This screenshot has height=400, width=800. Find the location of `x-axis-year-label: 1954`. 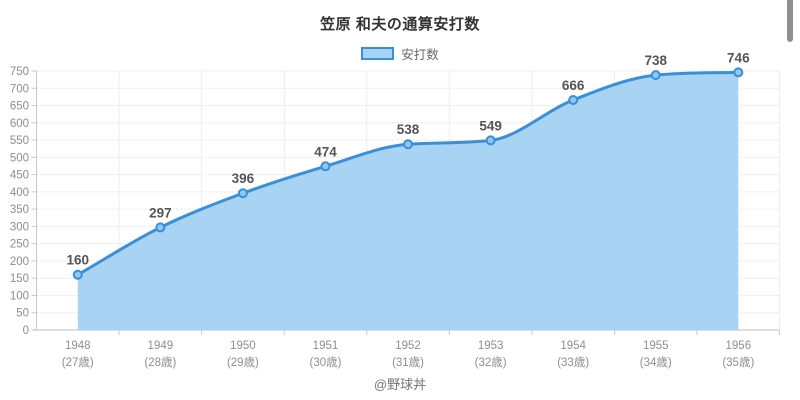

x-axis-year-label: 1954 is located at coordinates (573, 346).